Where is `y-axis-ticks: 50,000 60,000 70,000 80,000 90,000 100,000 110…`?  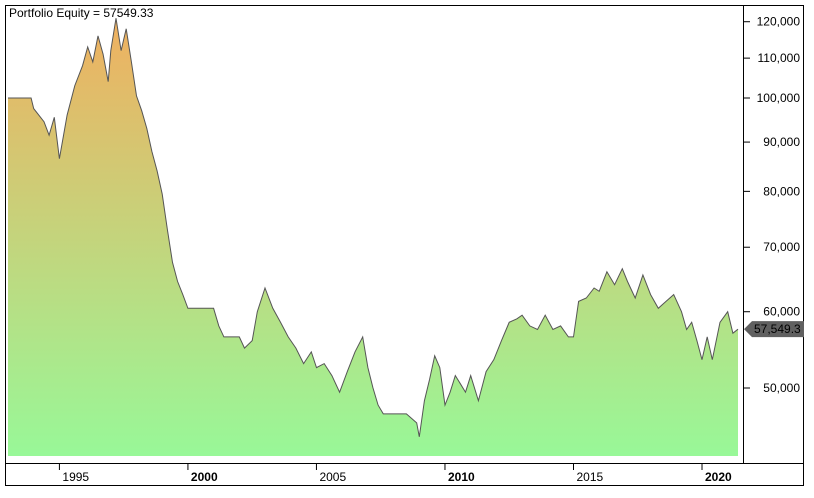
y-axis-ticks: 50,000 60,000 70,000 80,000 90,000 100,000 110… is located at coordinates (772, 205).